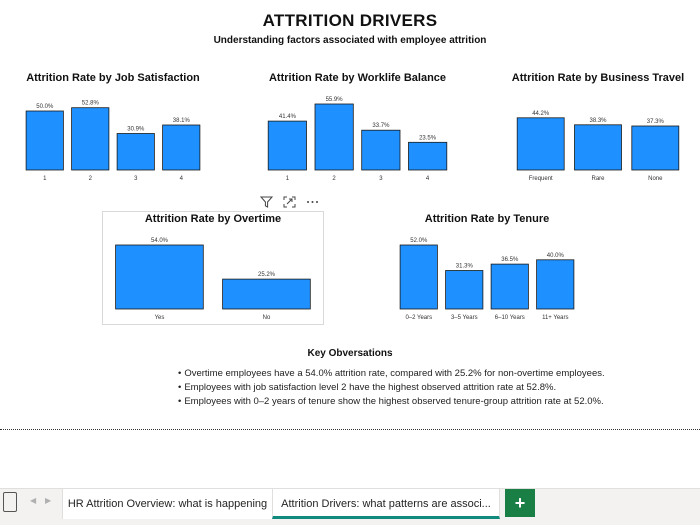 The image size is (700, 525). Describe the element at coordinates (48, 500) in the screenshot. I see `tab-scroll-right-icon: ▶` at that location.